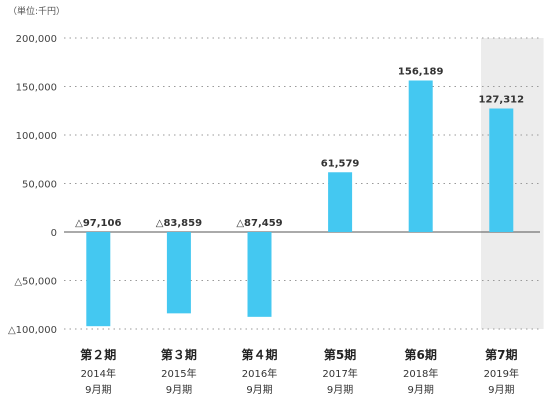  I want to click on y-tick-label: 150,000, so click(36, 88).